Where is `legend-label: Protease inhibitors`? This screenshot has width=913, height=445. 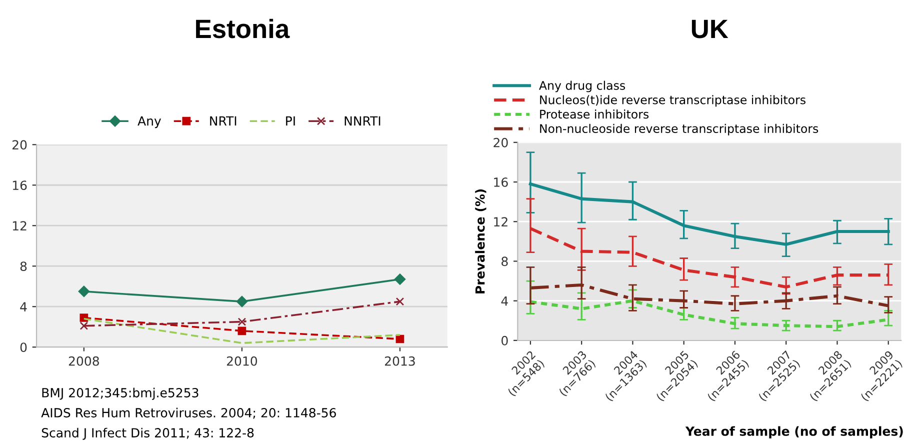
legend-label: Protease inhibitors is located at coordinates (594, 114).